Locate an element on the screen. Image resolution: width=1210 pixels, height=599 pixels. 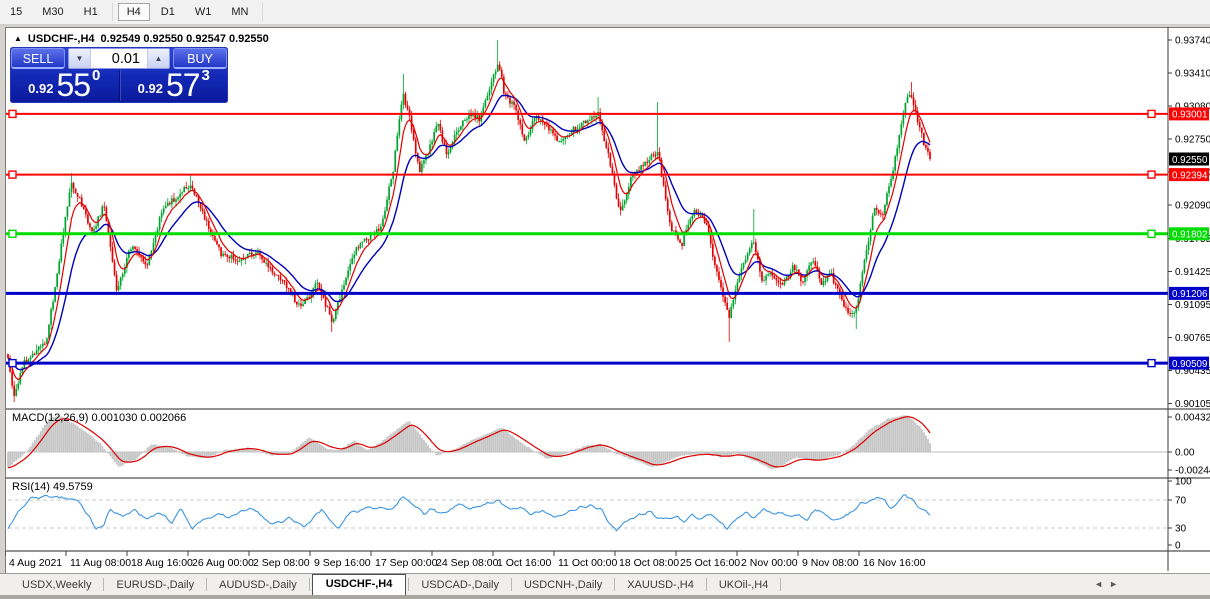
timeframe-15: 15 is located at coordinates (16, 12).